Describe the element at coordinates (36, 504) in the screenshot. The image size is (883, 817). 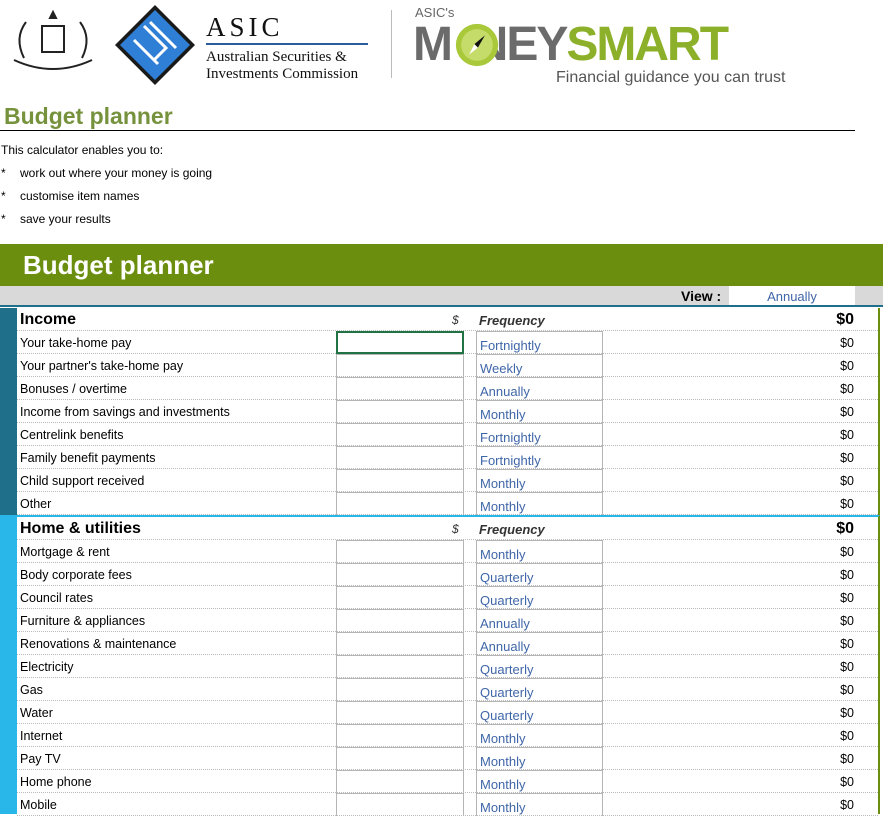
I see `item-label: Other` at that location.